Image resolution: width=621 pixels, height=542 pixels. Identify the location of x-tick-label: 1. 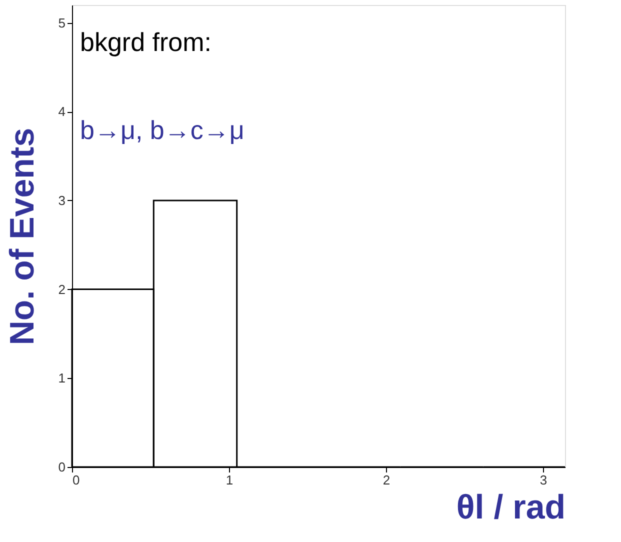
(230, 480).